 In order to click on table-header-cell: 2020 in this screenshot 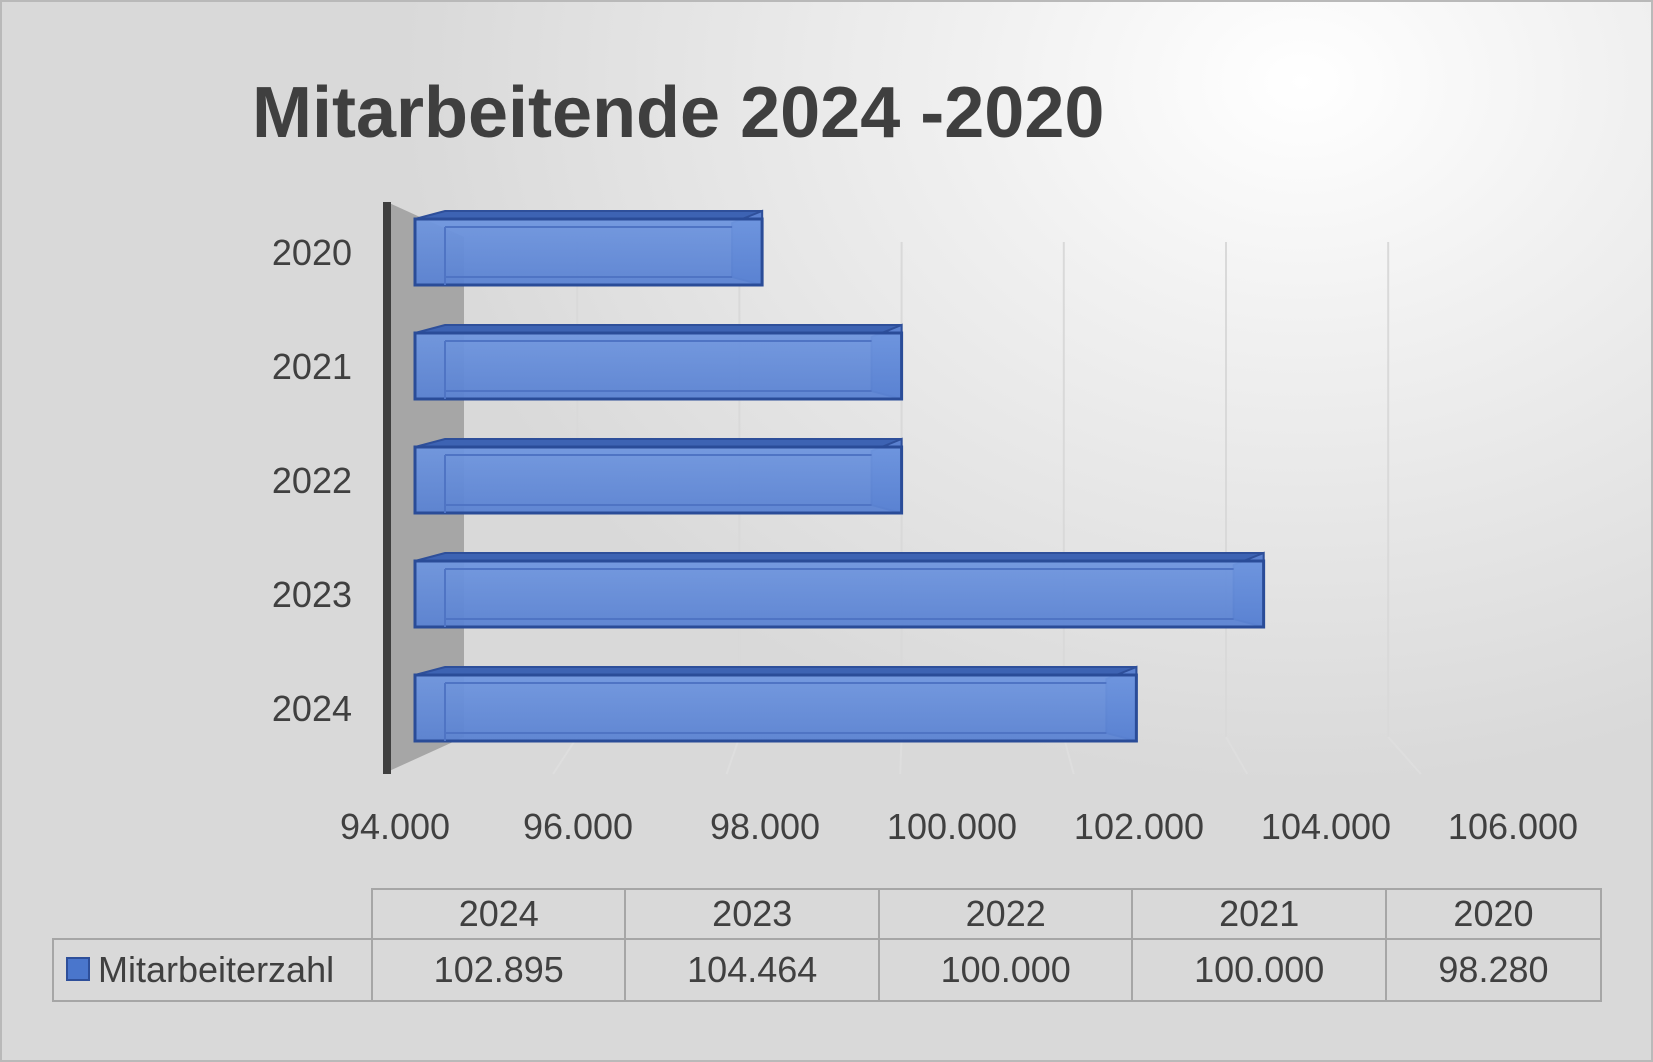, I will do `click(1493, 914)`.